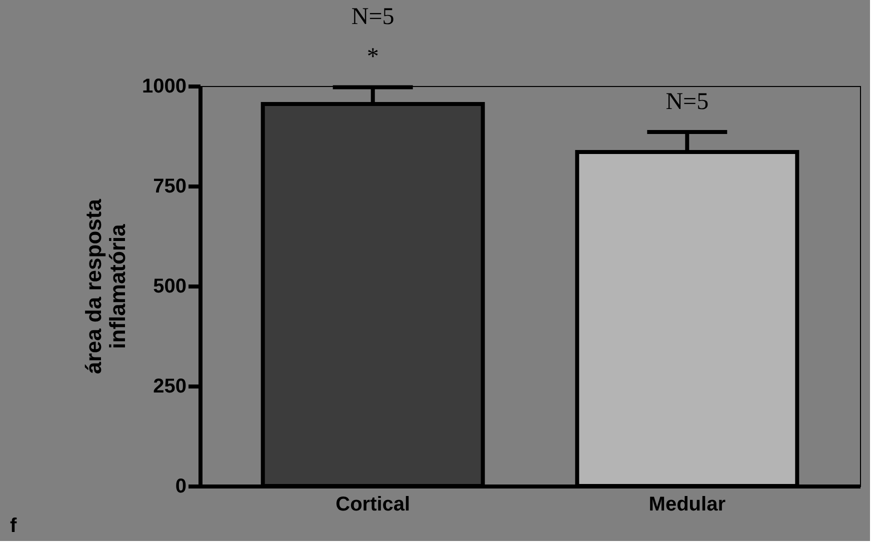 This screenshot has width=885, height=554. I want to click on y-tick-label: 750, so click(169, 187).